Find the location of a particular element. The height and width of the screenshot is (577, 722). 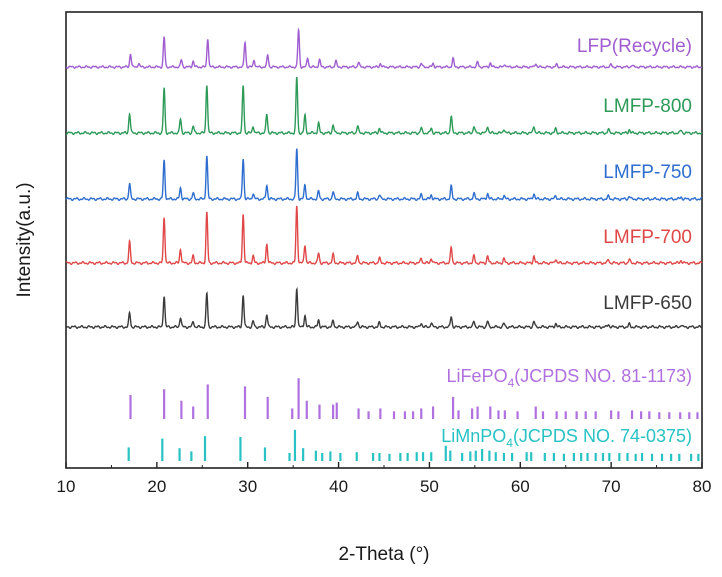

y-axis-label: Intensity(a.u.) is located at coordinates (24, 239).